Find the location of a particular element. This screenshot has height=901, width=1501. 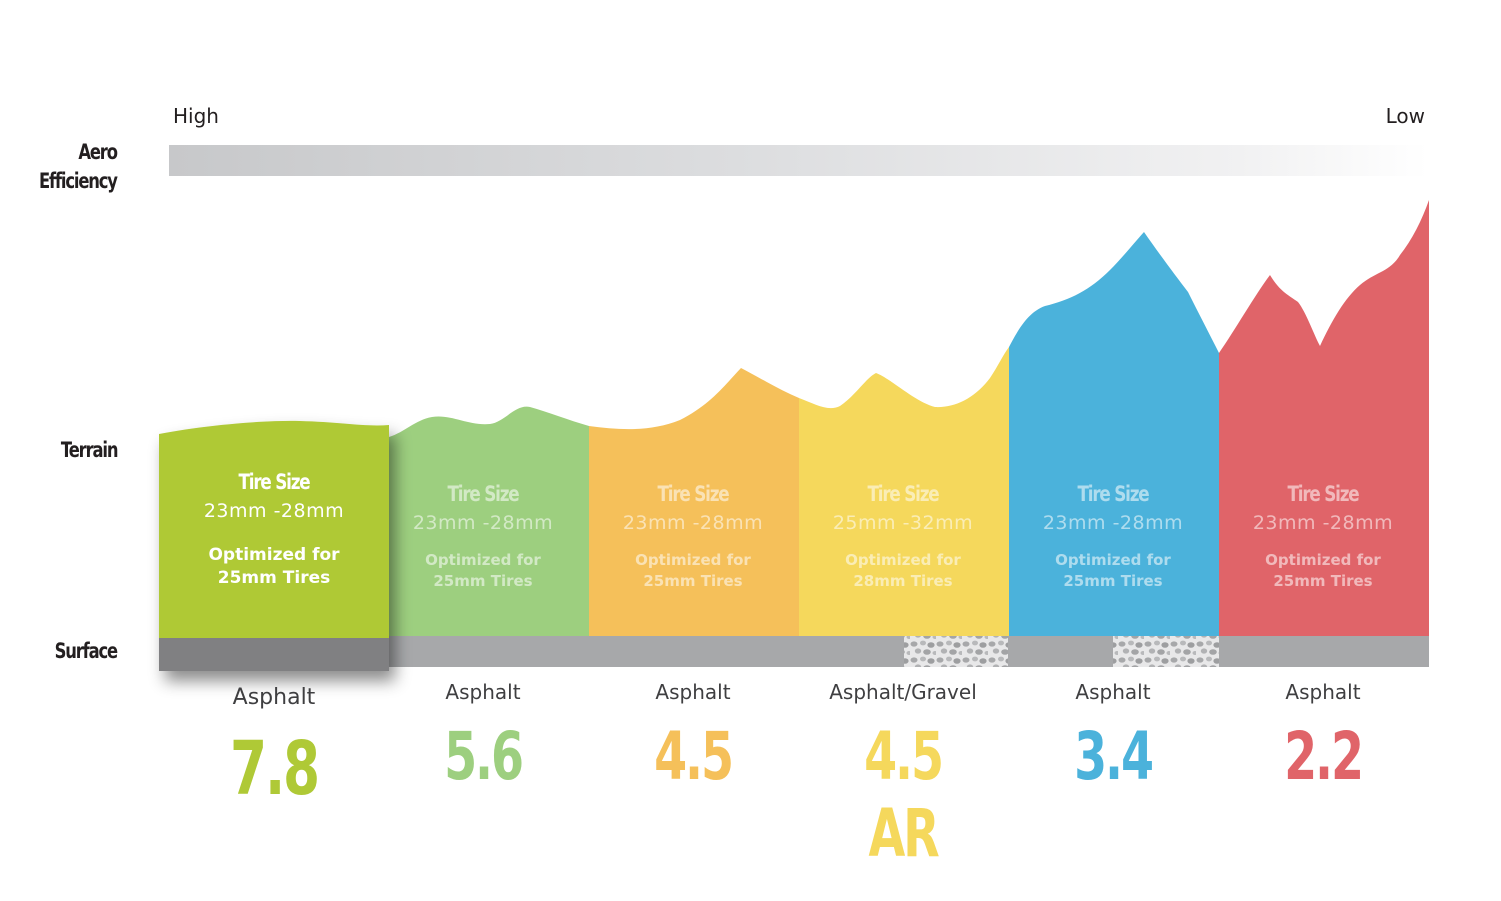

aero-rating-4: 4.5 AR is located at coordinates (904, 795).